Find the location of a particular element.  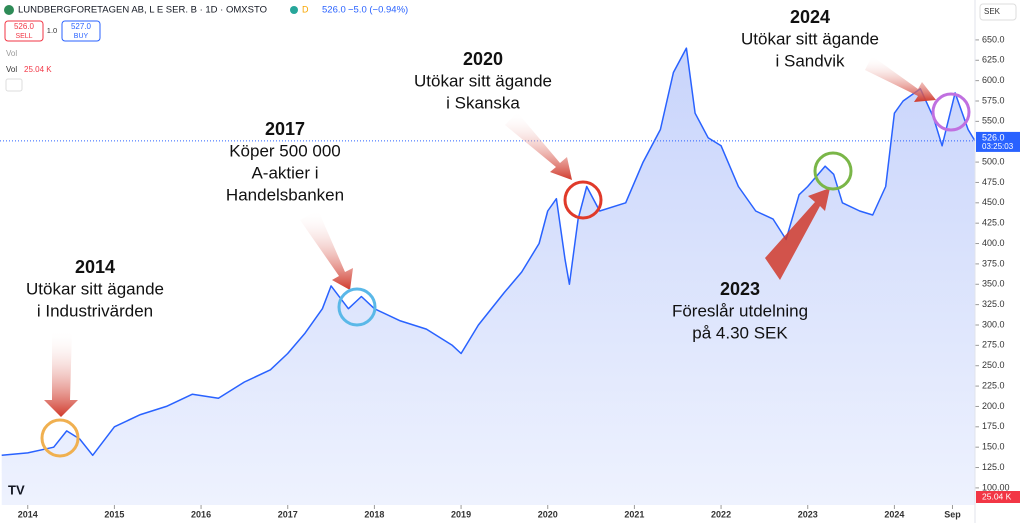

vol-title: Vol is located at coordinates (11, 69).